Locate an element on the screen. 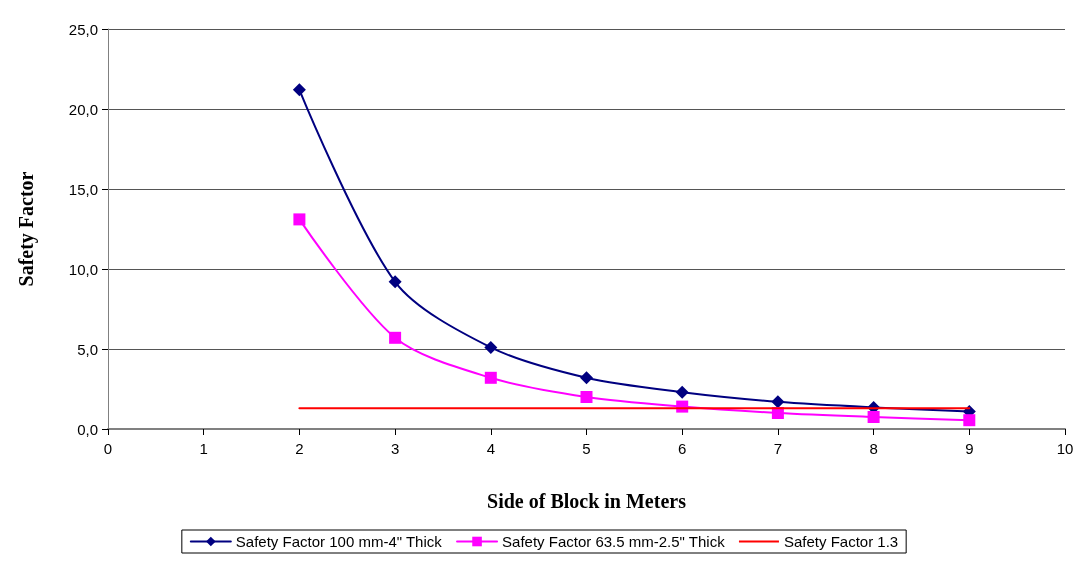 This screenshot has height=579, width=1088. x-tick-label: 6 is located at coordinates (682, 448).